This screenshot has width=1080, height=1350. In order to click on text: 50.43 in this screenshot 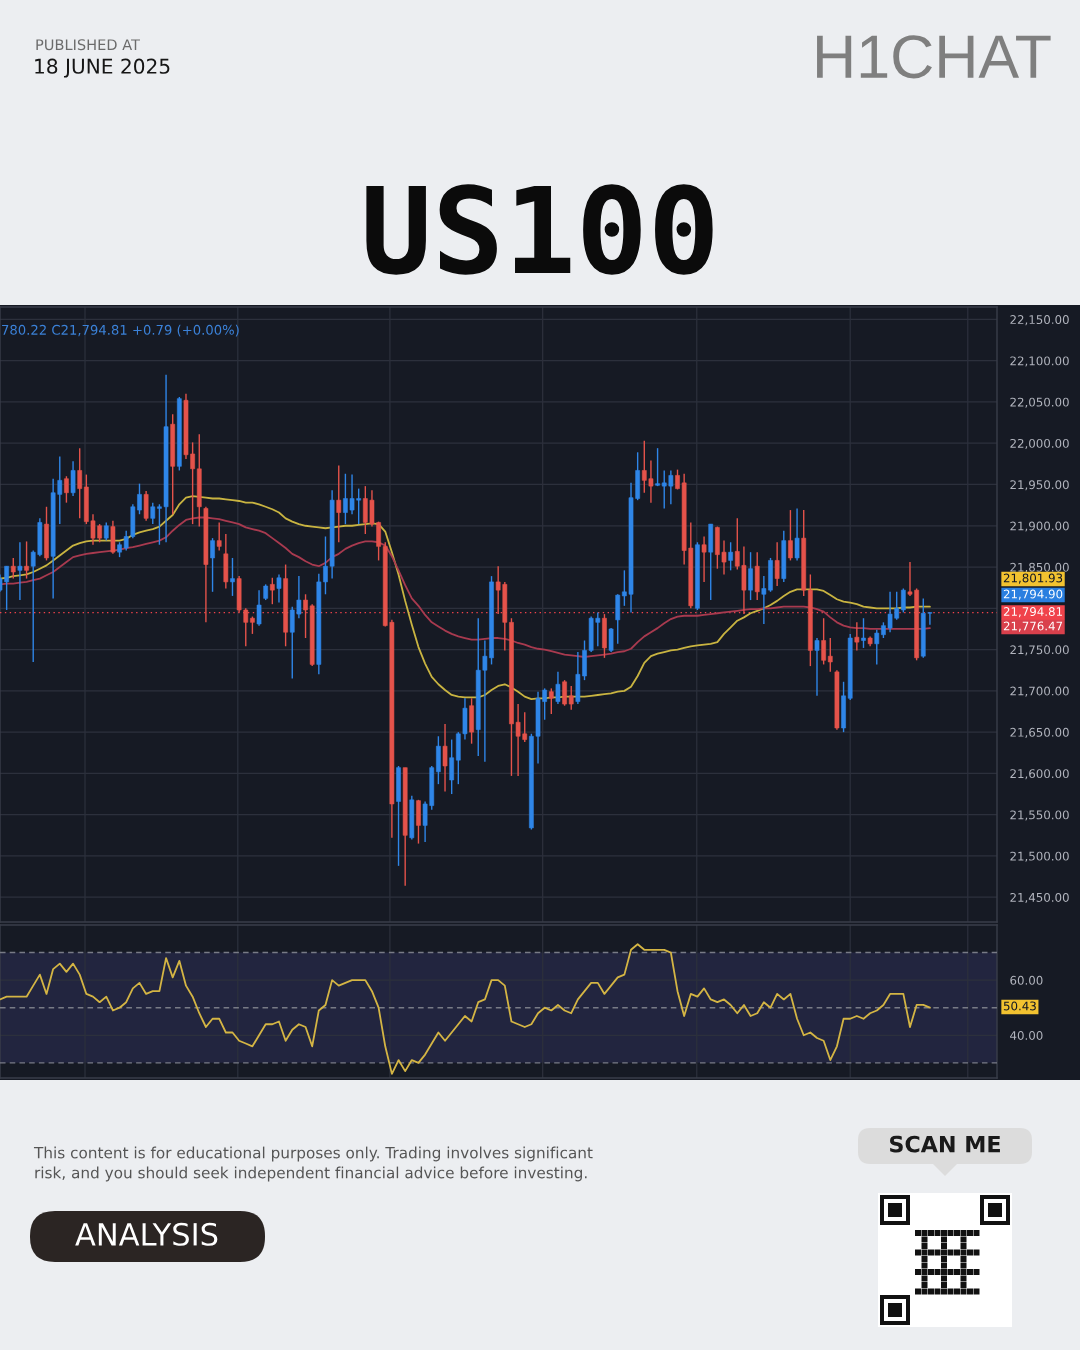, I will do `click(1019, 1006)`.